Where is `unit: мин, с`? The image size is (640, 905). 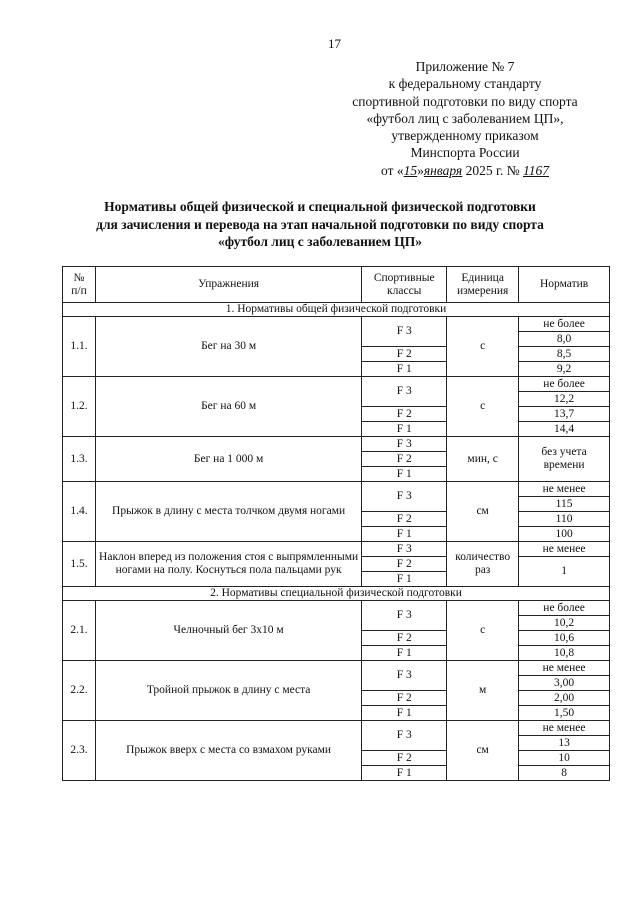 unit: мин, с is located at coordinates (483, 459).